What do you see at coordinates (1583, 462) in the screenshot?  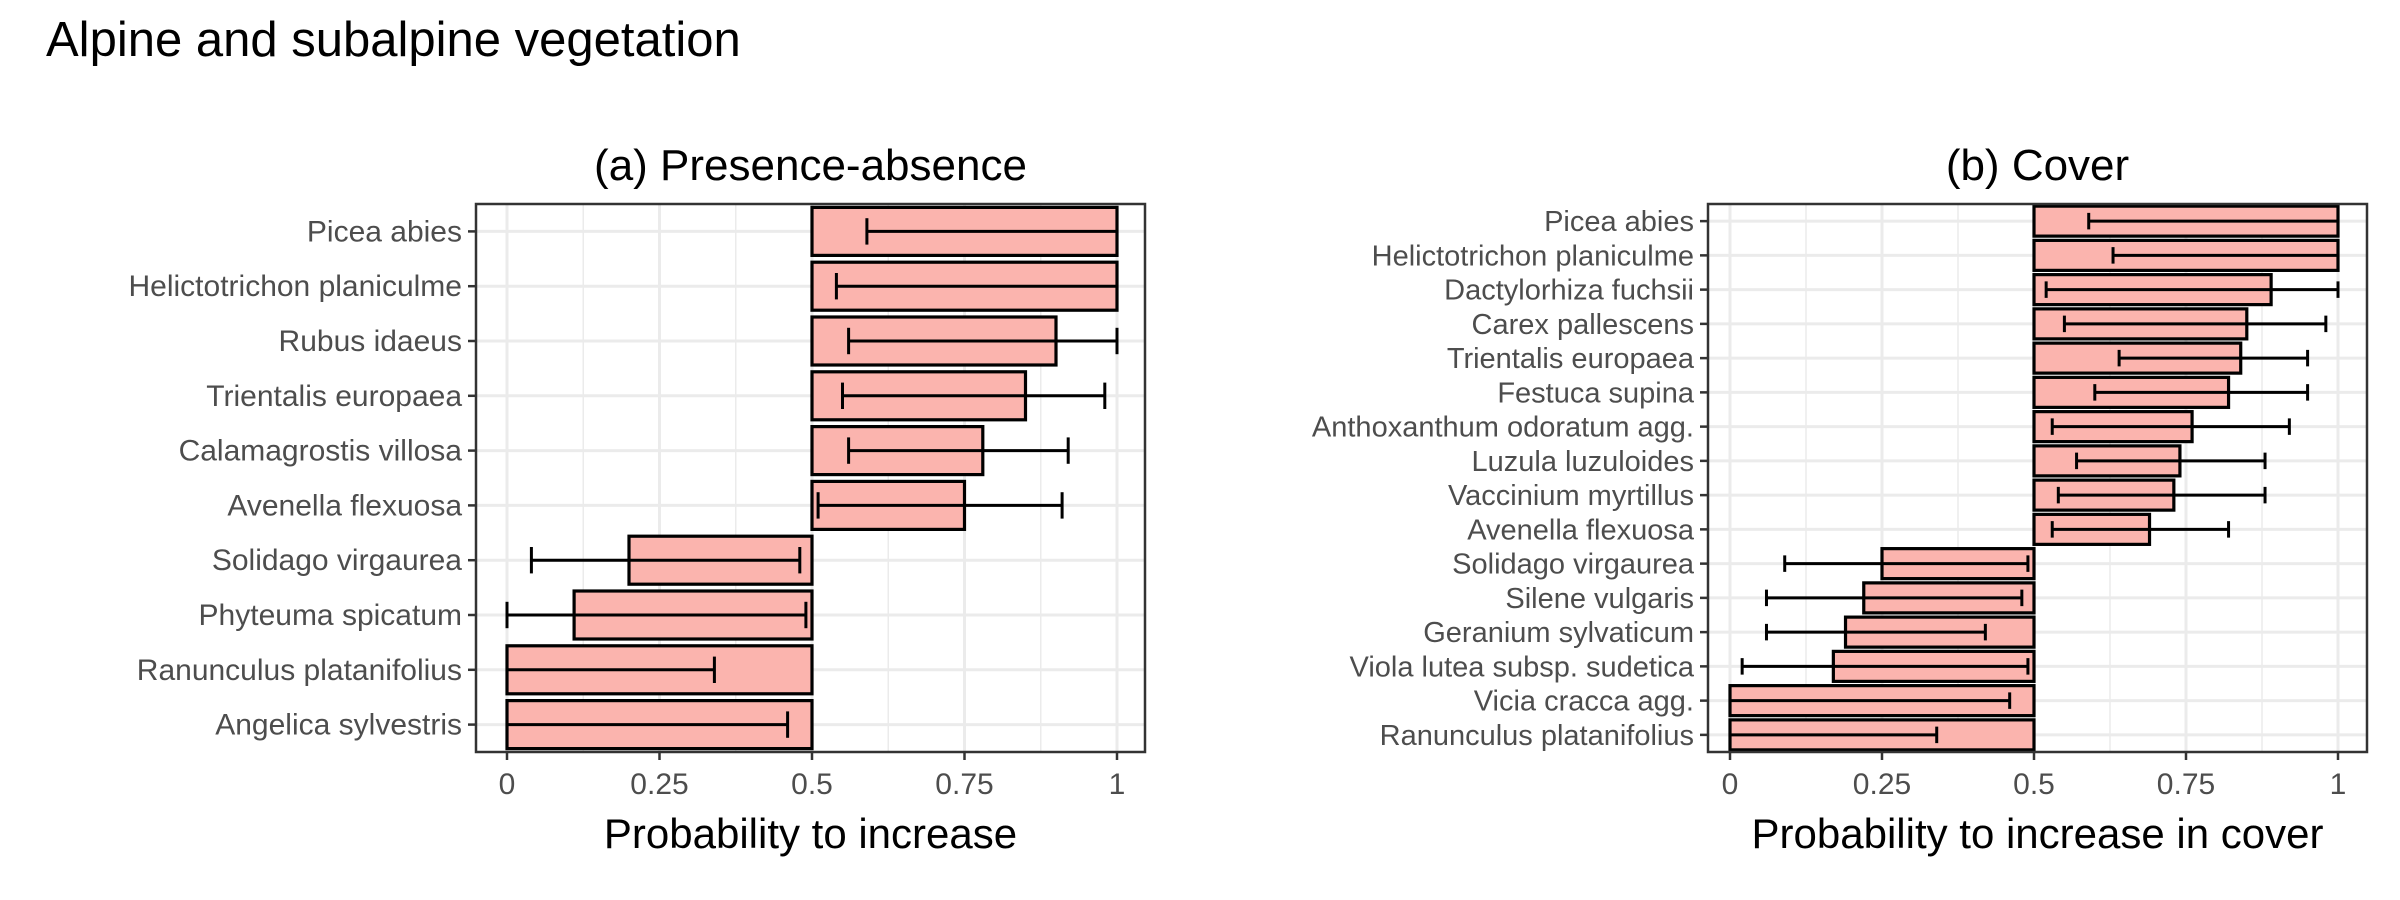 I see `y-tick-label: Luzula luzuloides` at bounding box center [1583, 462].